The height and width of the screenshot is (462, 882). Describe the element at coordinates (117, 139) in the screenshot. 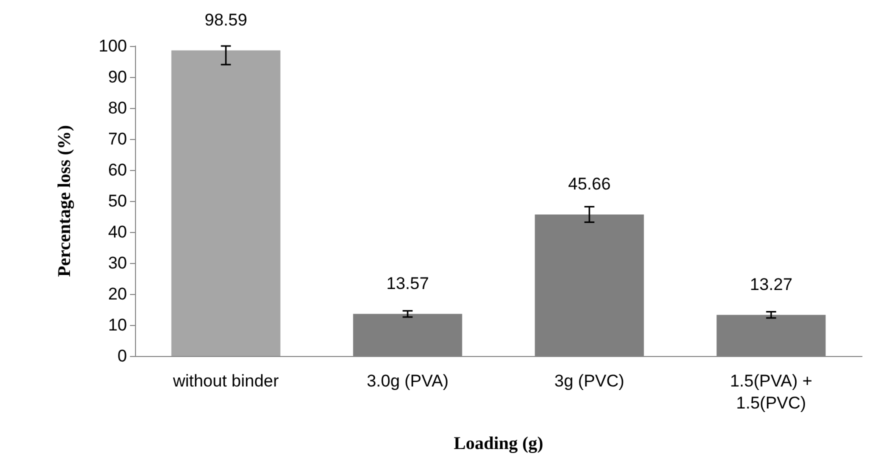

I see `y-tick-label: 70` at that location.